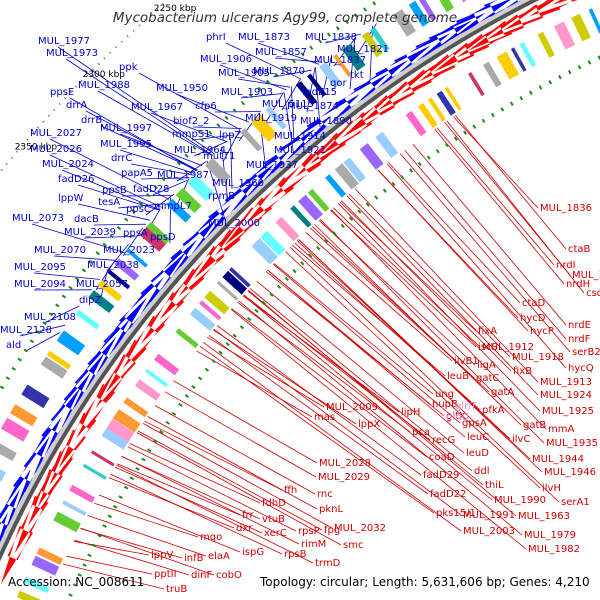 Image resolution: width=600 pixels, height=600 pixels. I want to click on reverse-gene-label: mas, so click(324, 417).